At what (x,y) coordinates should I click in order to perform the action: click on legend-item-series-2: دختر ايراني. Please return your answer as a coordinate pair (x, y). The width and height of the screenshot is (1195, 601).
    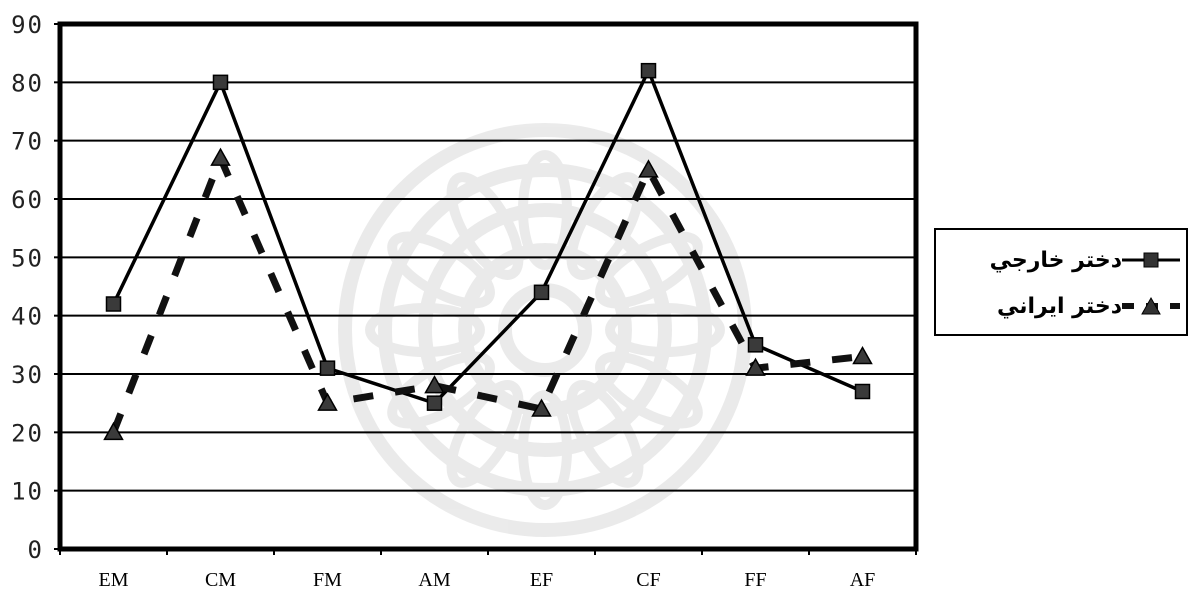
    Looking at the image, I should click on (1086, 306).